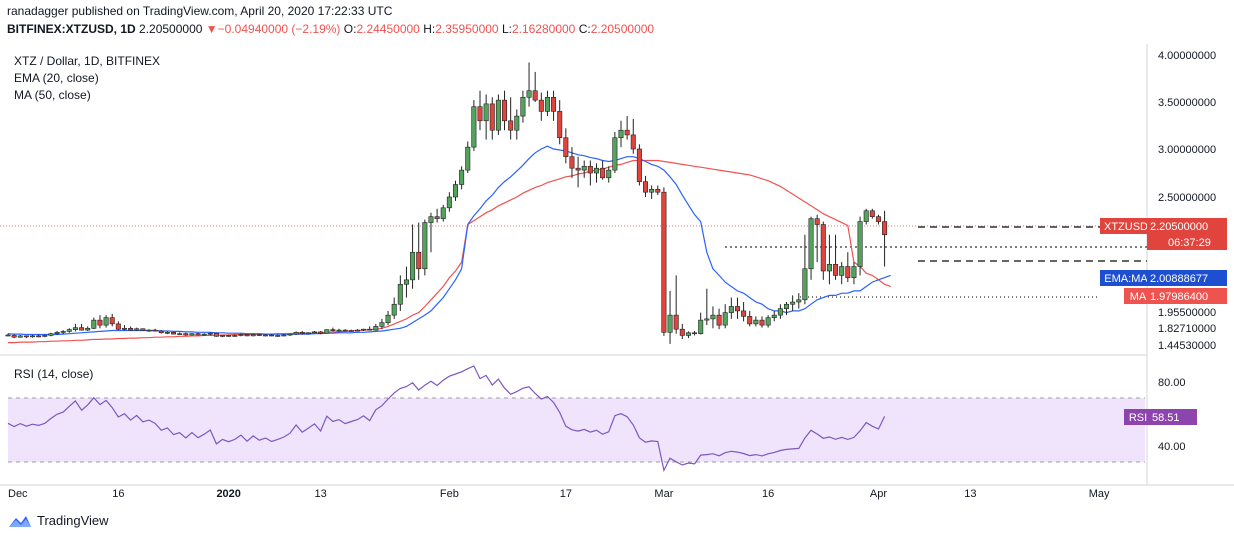  I want to click on ma-legend: MA (50, close), so click(52, 95).